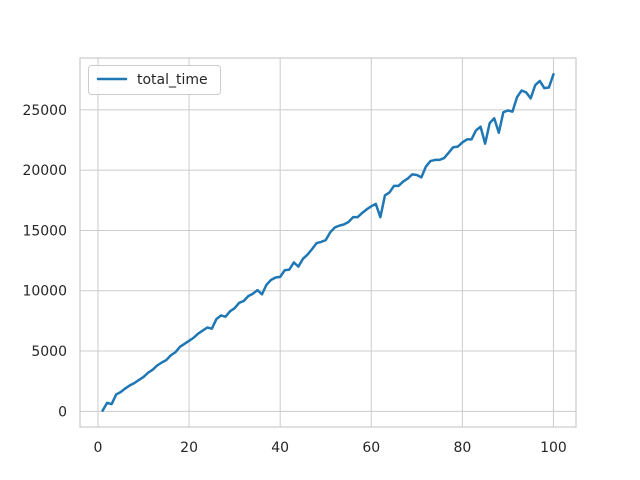  Describe the element at coordinates (49, 352) in the screenshot. I see `y-tick-label: 5000` at that location.